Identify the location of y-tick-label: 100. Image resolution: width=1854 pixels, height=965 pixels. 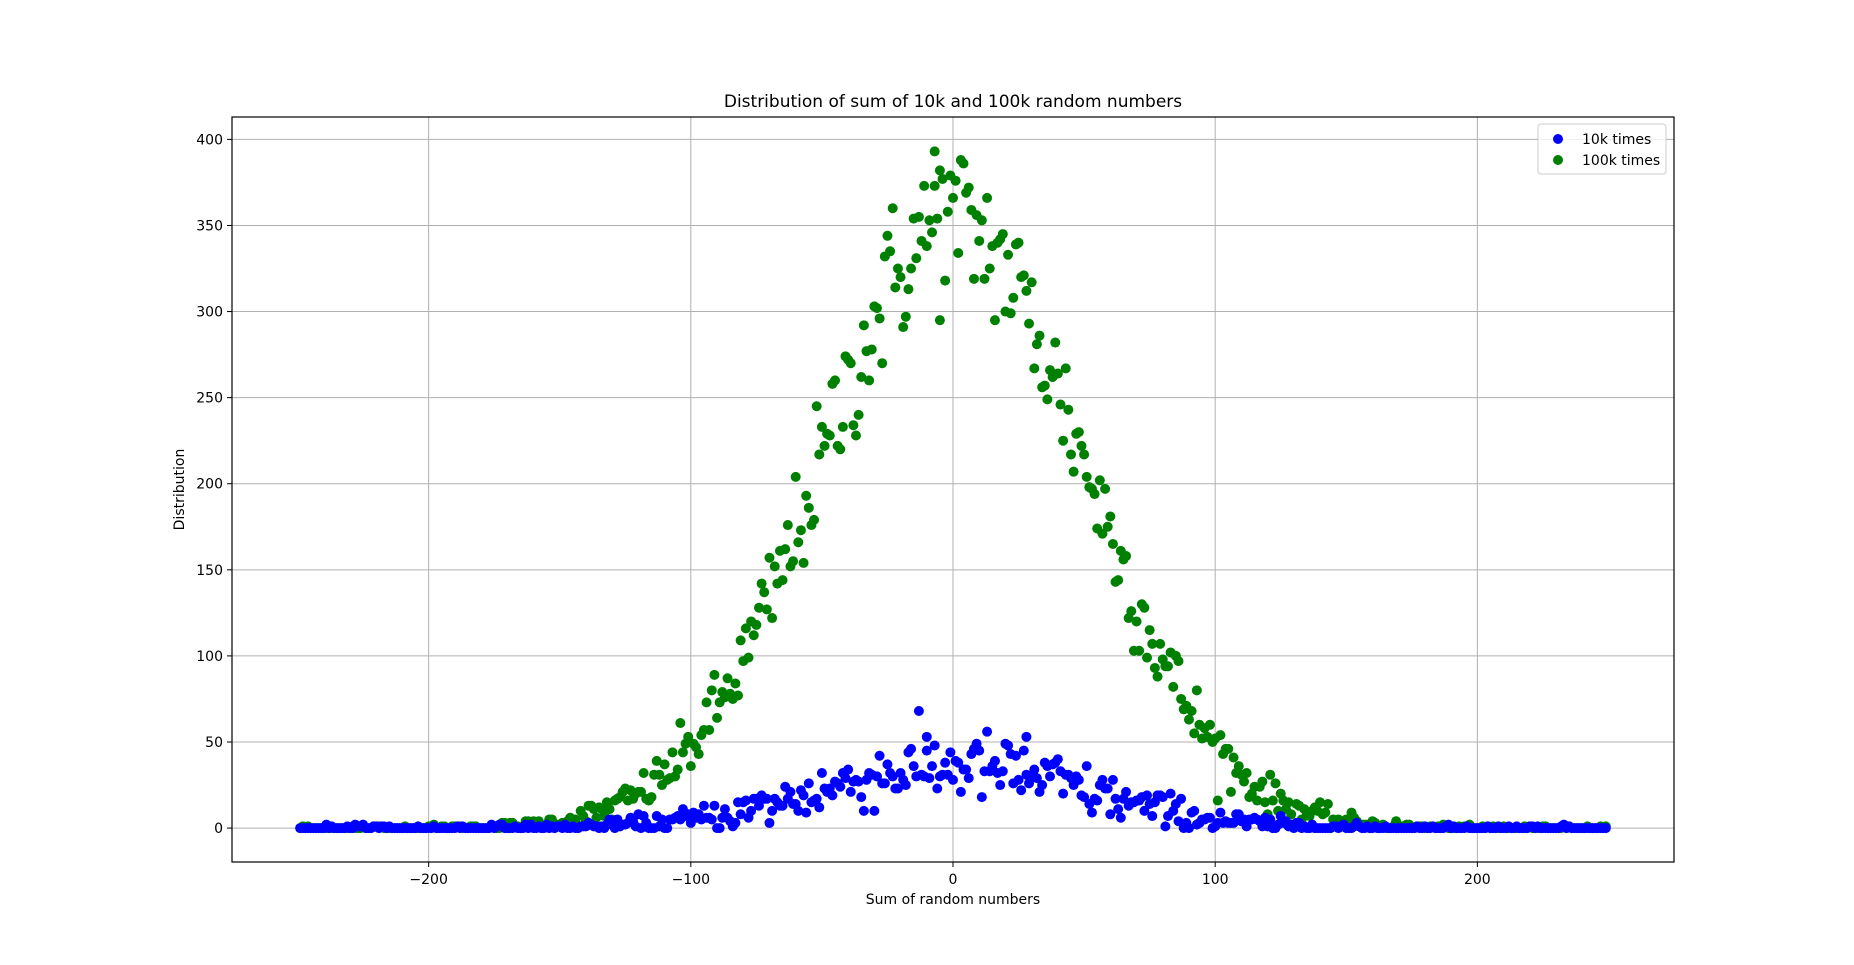
(209, 657).